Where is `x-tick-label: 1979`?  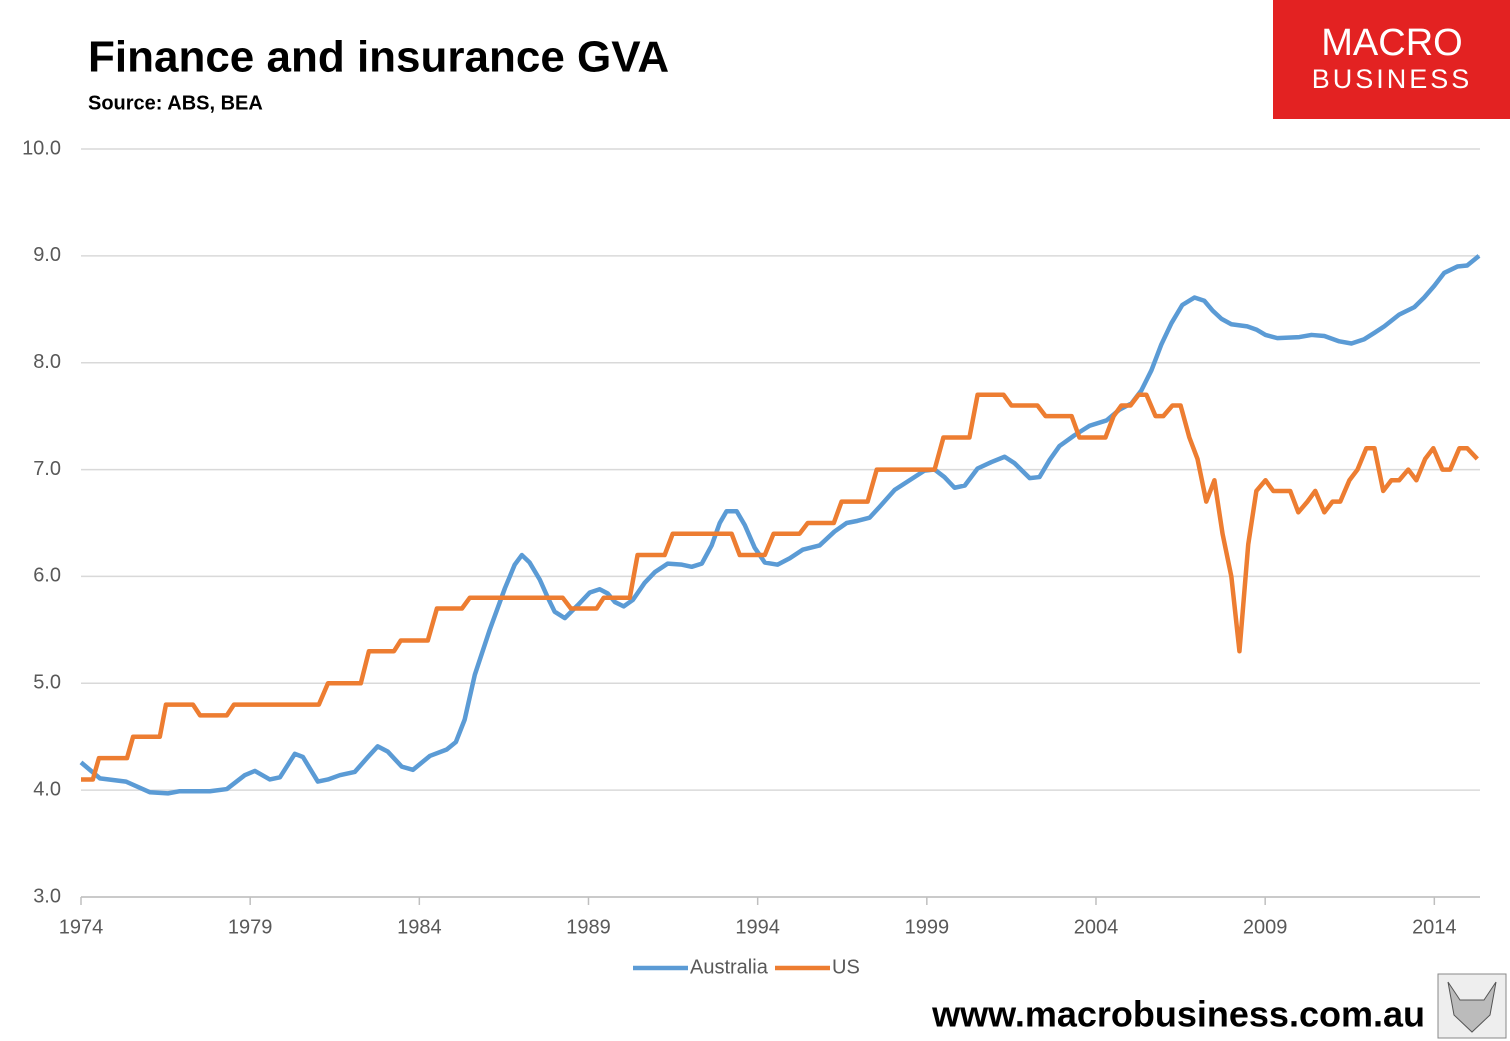 x-tick-label: 1979 is located at coordinates (250, 927).